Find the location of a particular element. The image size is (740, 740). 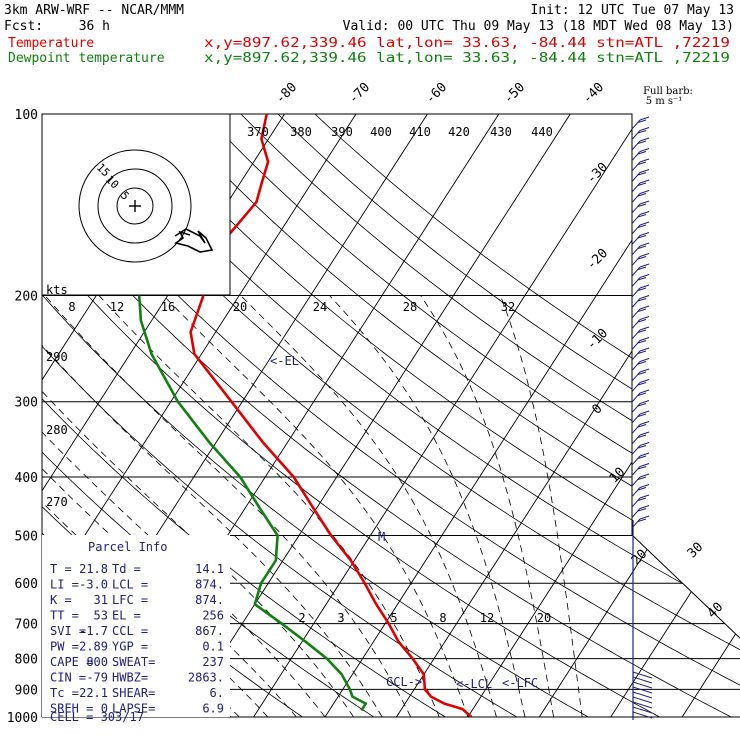

parcel-field: 21.8 is located at coordinates (93, 569).